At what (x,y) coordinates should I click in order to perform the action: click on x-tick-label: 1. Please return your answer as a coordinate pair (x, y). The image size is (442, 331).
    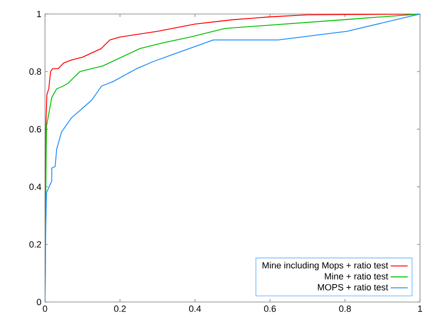
    Looking at the image, I should click on (420, 309).